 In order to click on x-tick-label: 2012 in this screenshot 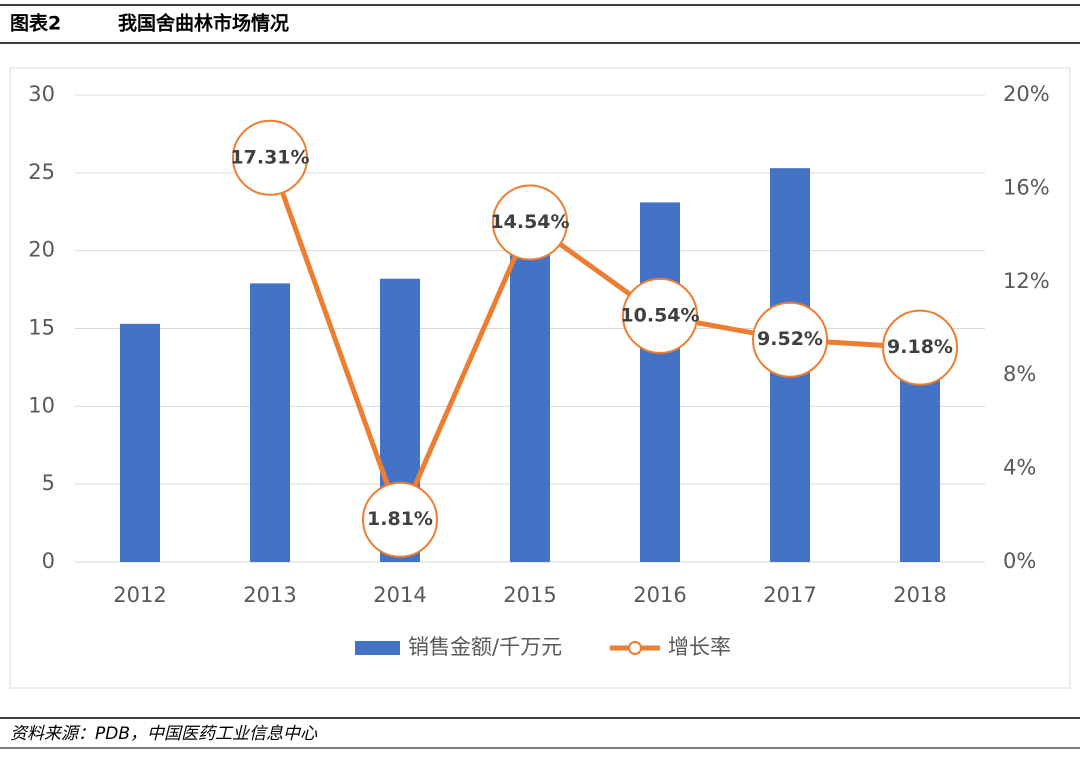, I will do `click(139, 595)`.